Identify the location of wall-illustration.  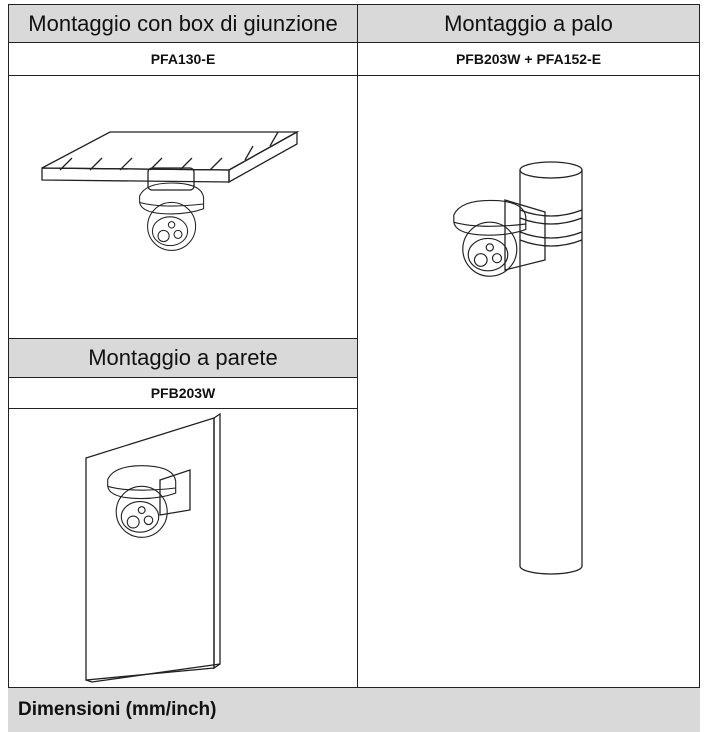
(153, 547).